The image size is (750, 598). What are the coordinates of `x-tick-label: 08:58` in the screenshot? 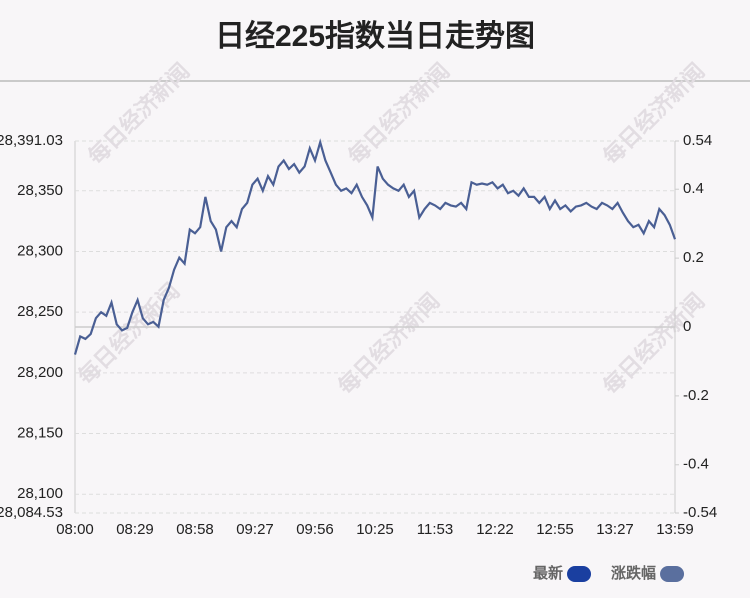 It's located at (195, 529).